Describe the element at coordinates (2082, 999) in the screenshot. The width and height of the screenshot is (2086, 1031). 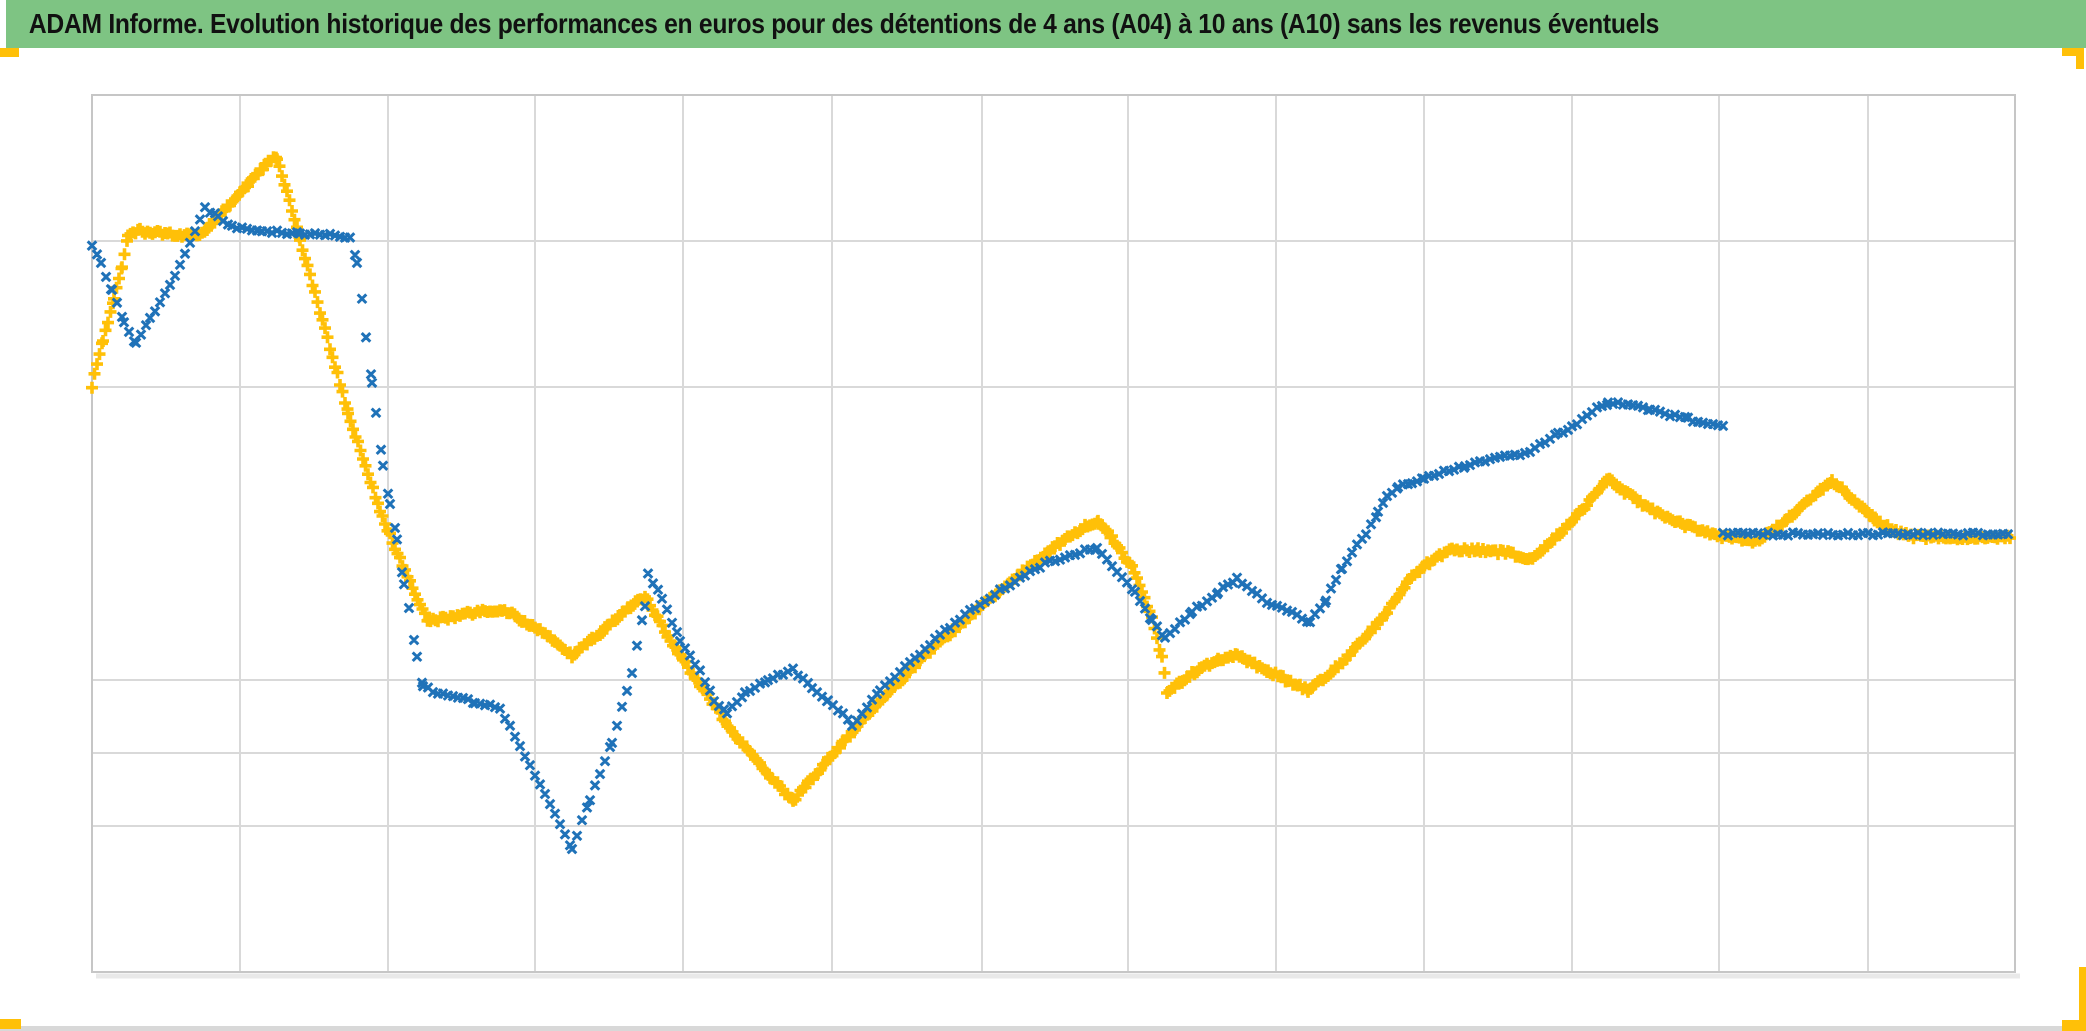
I see `corner-accent-bottom-right-v` at that location.